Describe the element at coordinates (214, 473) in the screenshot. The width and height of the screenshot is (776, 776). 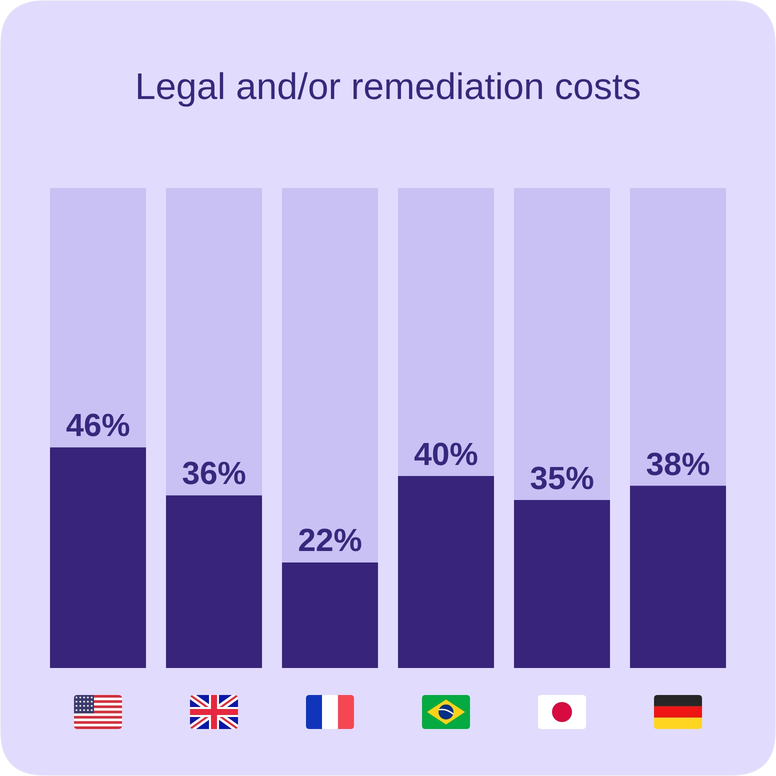
I see `data-label: 36%` at that location.